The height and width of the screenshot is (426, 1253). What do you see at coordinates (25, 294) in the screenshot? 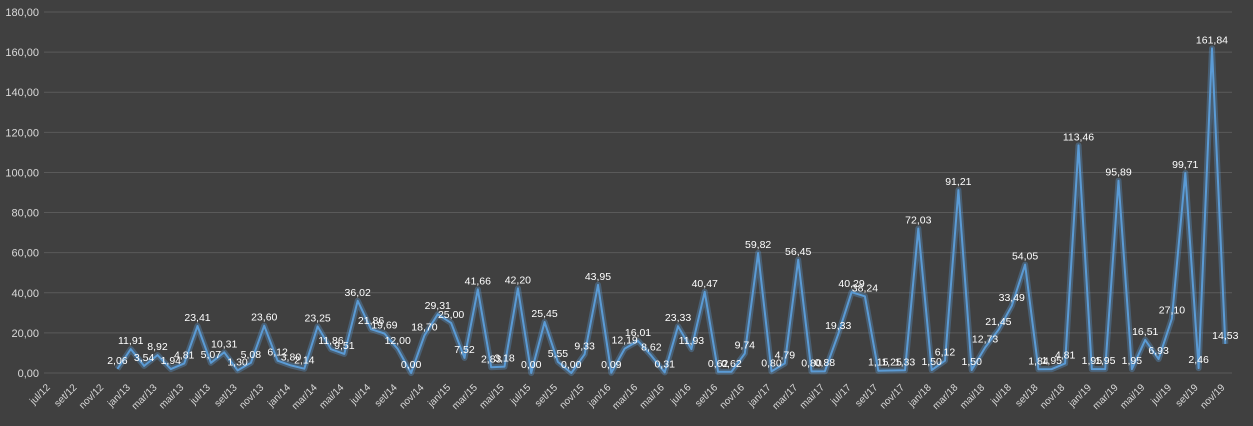
I see `y-tick-label: 40,00` at bounding box center [25, 294].